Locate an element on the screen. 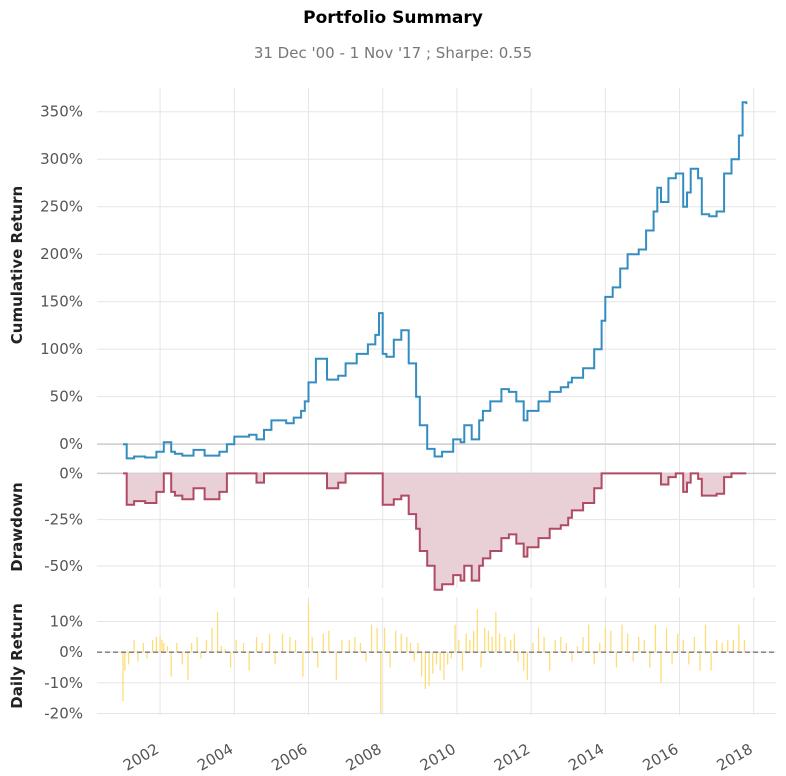  x-tick-label: 2006 is located at coordinates (289, 757).